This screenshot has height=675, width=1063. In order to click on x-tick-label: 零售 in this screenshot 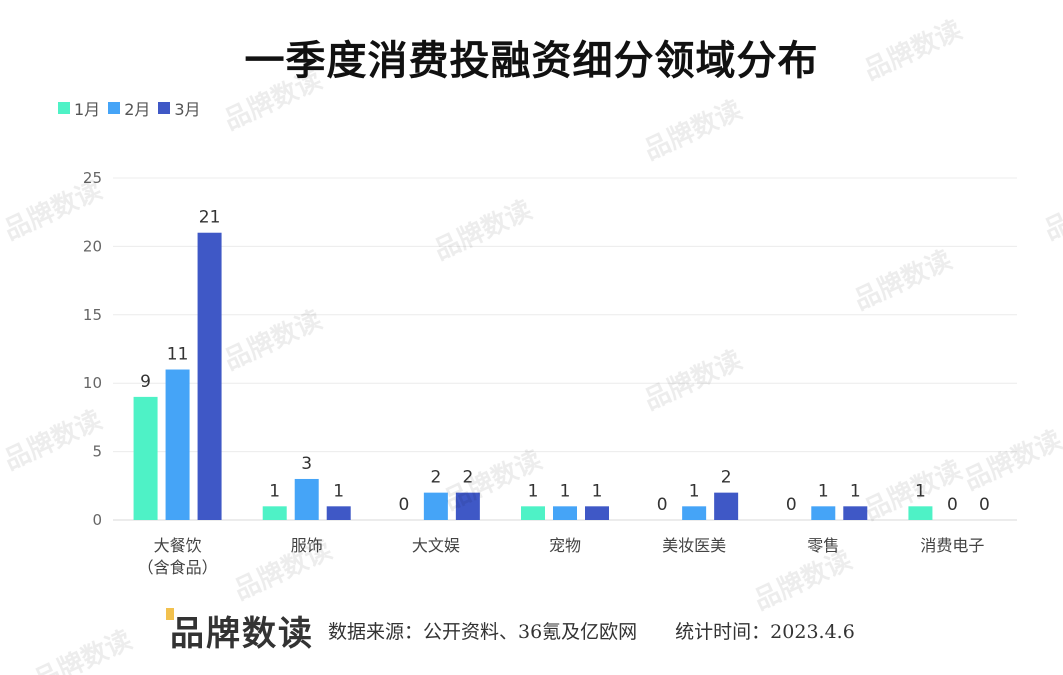, I will do `click(823, 545)`.